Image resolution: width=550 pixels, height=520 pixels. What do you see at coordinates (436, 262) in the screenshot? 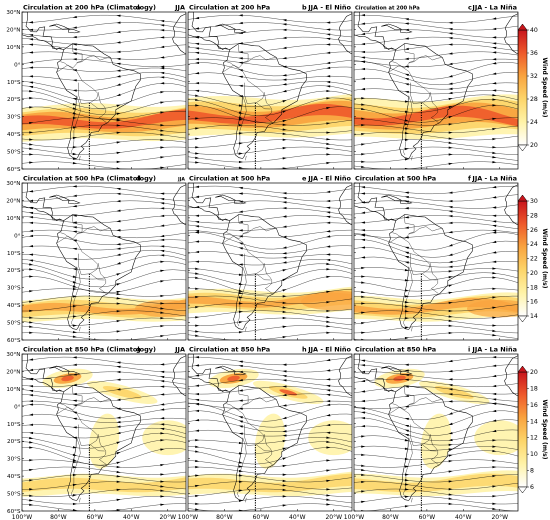
I see `streamlines` at bounding box center [436, 262].